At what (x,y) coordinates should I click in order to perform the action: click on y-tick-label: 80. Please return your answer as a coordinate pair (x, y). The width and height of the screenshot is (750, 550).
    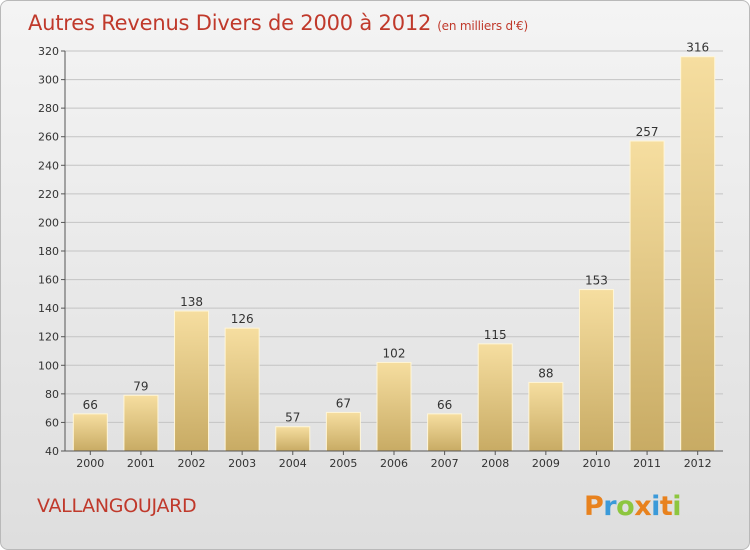
    Looking at the image, I should click on (52, 394).